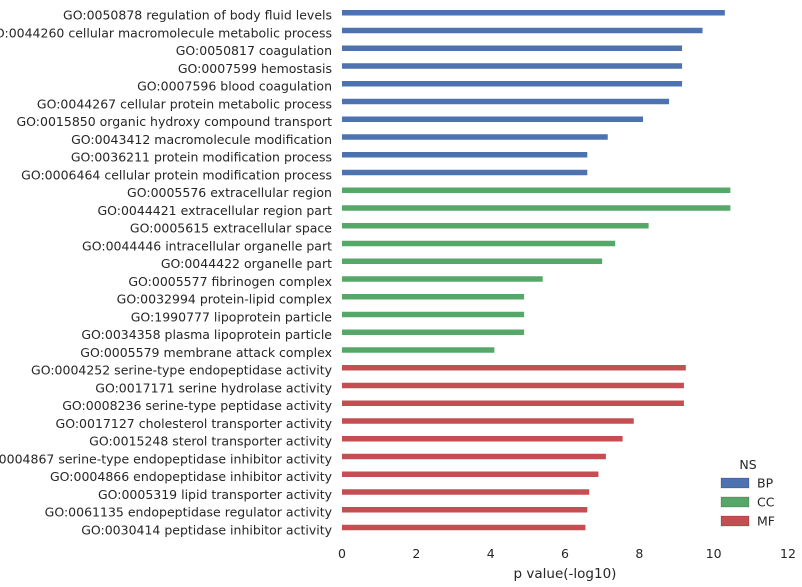 The height and width of the screenshot is (587, 802). I want to click on x-tick-label: 2, so click(416, 553).